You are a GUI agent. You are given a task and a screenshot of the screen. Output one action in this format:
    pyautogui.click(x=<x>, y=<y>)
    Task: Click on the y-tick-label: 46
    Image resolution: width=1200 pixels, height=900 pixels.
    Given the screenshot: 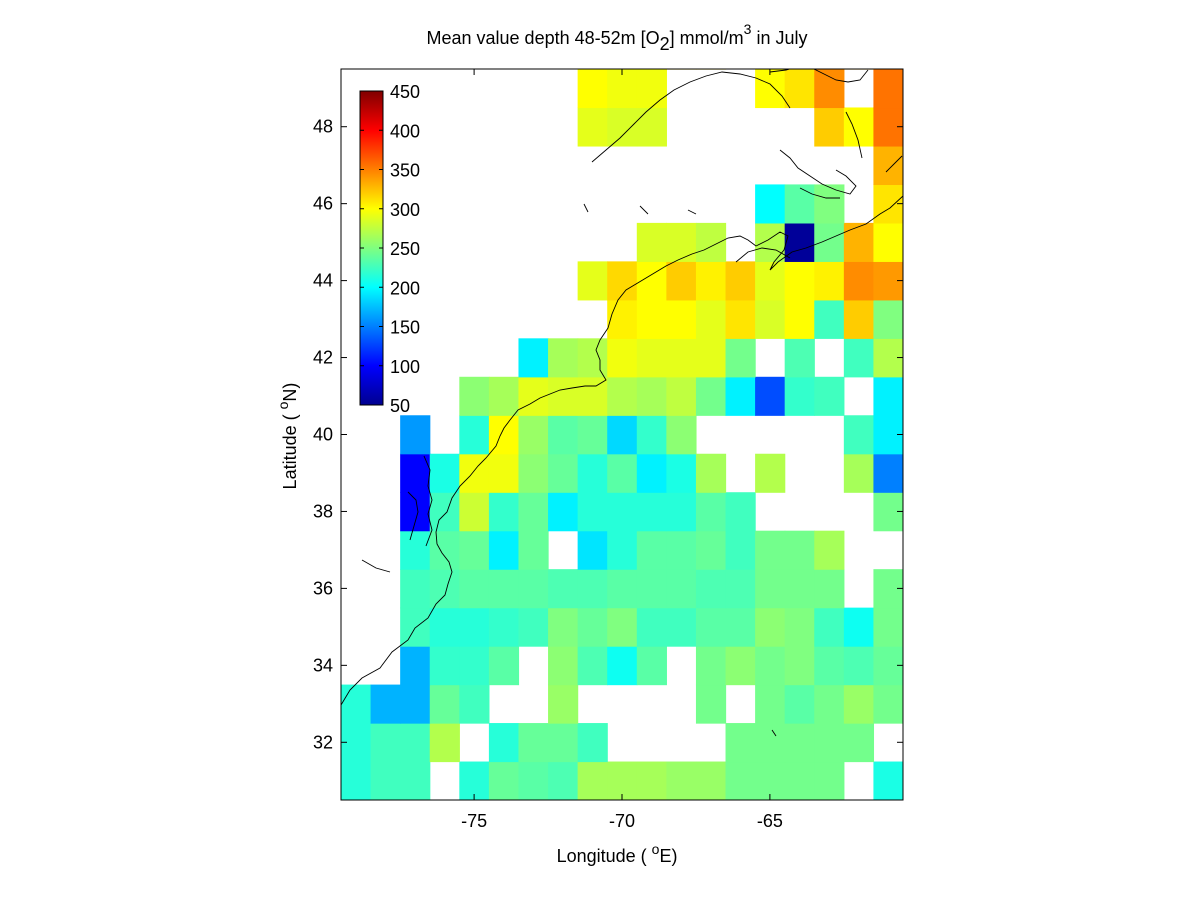 What is the action you would take?
    pyautogui.click(x=323, y=204)
    